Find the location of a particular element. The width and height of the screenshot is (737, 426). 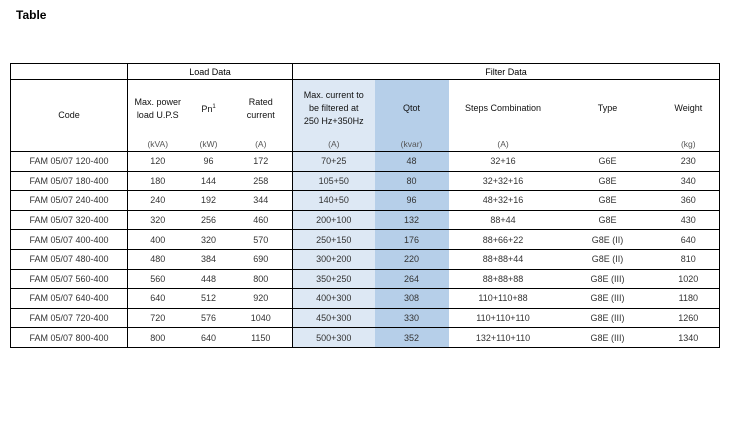

cell-steps: 88+88+44 is located at coordinates (503, 259).